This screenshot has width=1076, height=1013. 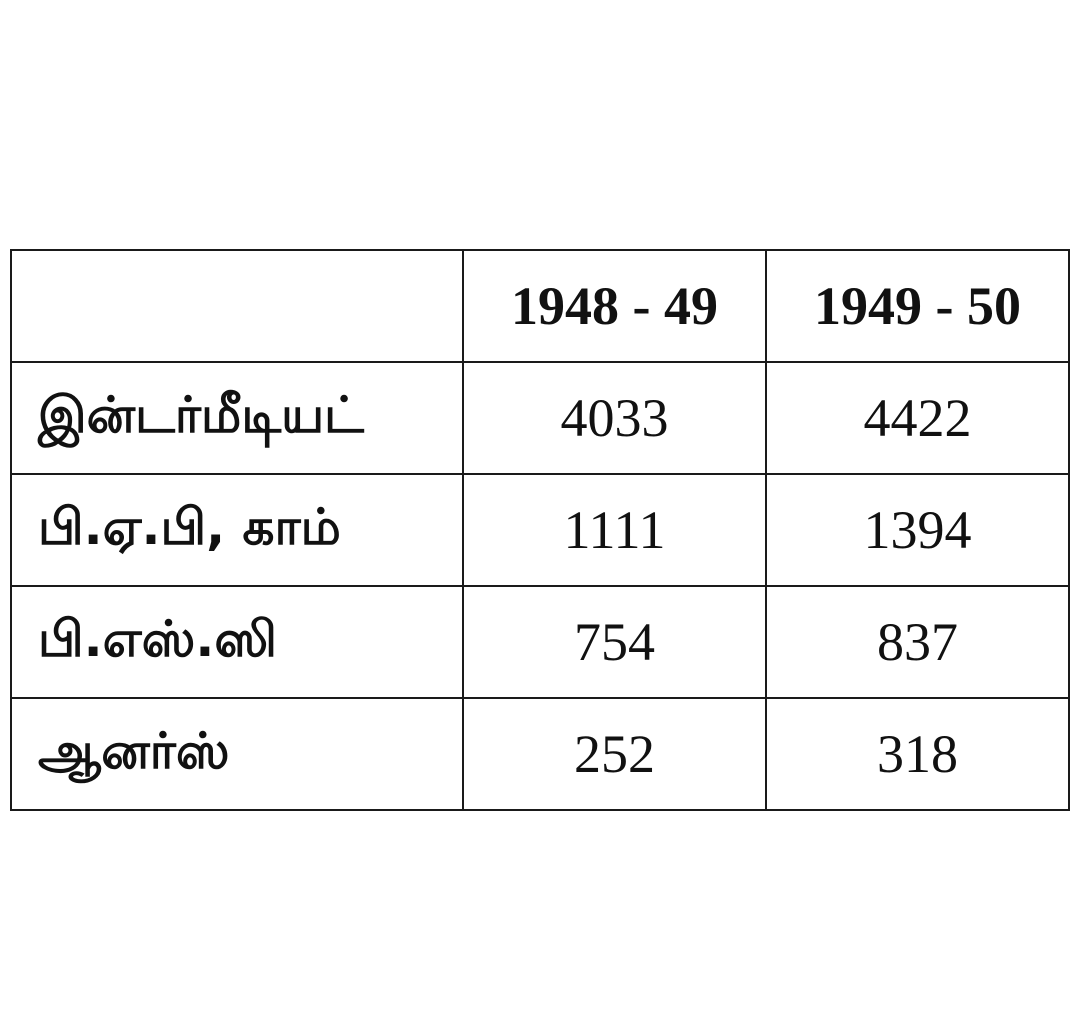 What do you see at coordinates (614, 306) in the screenshot?
I see `header-year-1948-49: 1948 - 49` at bounding box center [614, 306].